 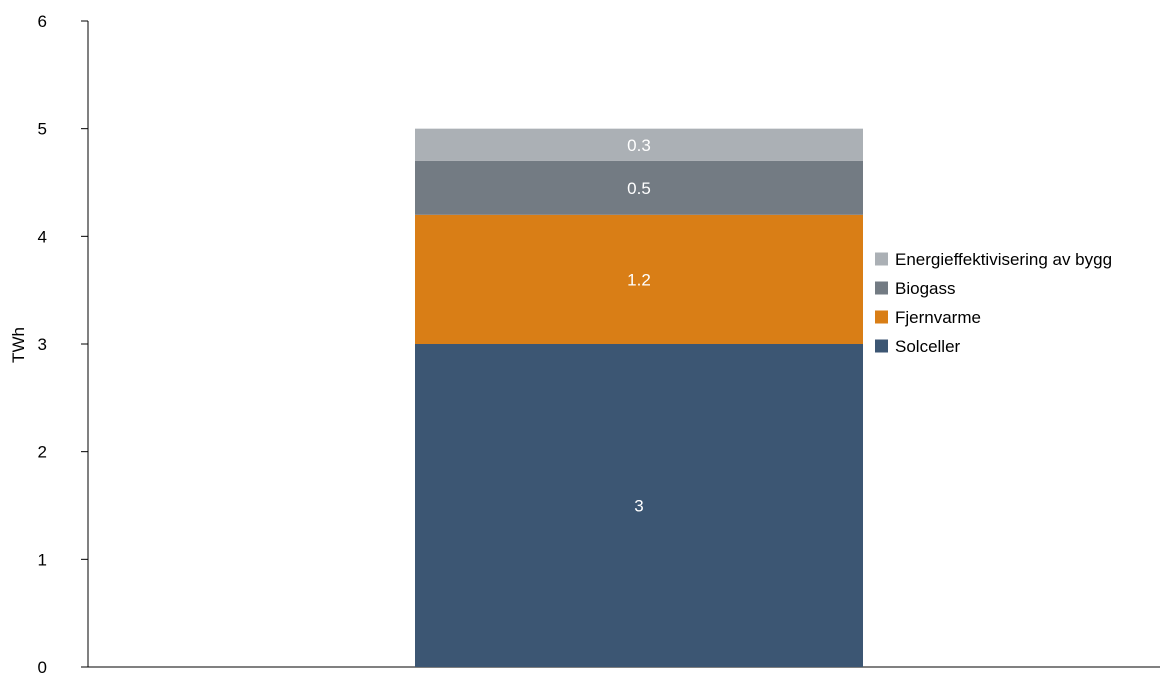 I want to click on y-tick-label: 5, so click(x=42, y=129).